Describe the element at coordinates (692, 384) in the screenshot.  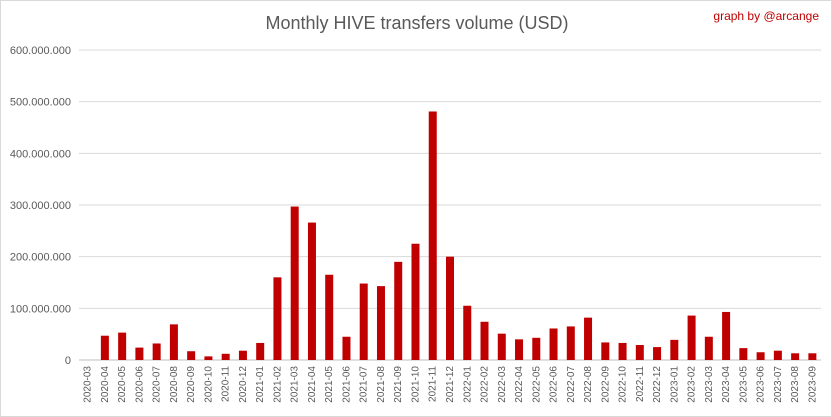
I see `x-tick-label: 2023-02` at that location.